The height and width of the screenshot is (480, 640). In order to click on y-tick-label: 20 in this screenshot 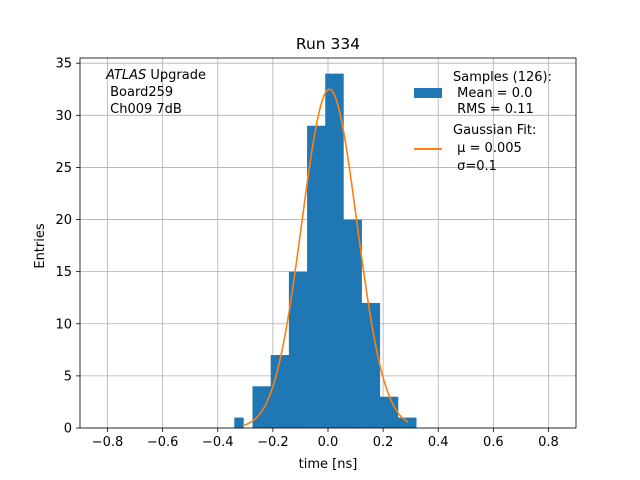, I will do `click(63, 220)`.